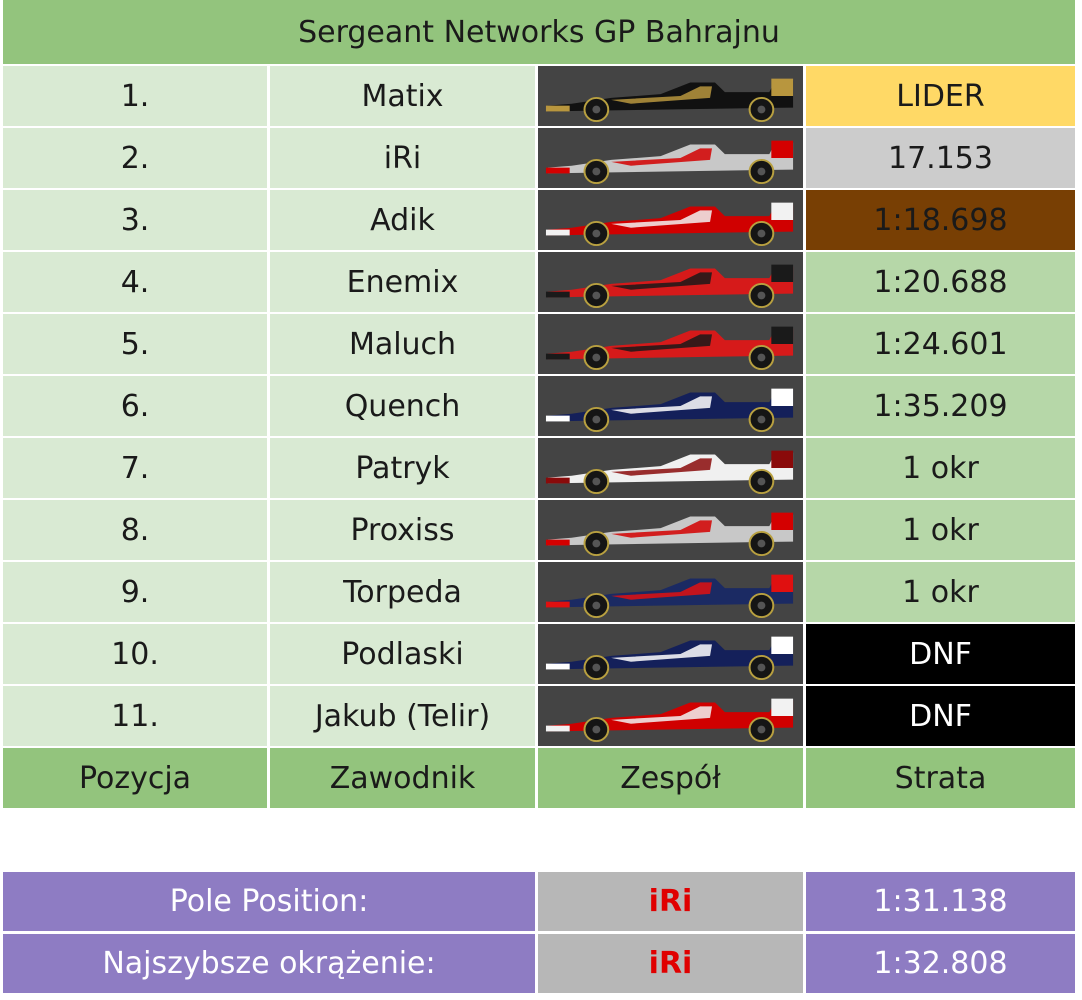 This screenshot has width=1082, height=1000. I want to click on header-row: Pozycja Zawodnik Zespół Strata, so click(539, 779).